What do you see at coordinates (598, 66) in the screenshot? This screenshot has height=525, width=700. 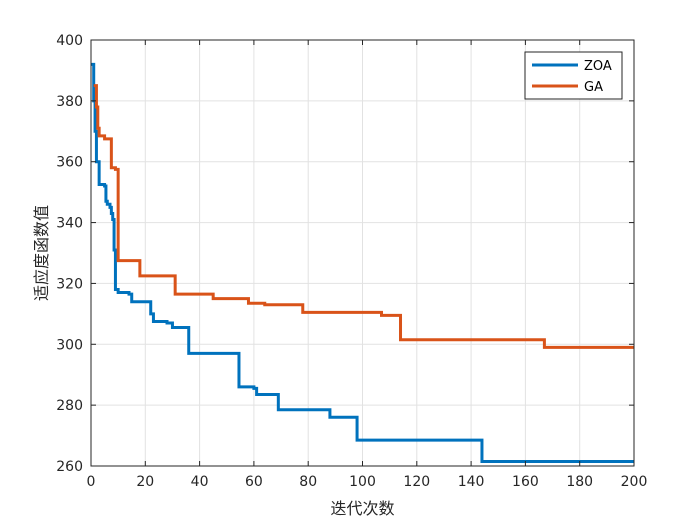 I see `legend-label-zoa: ZOA` at bounding box center [598, 66].